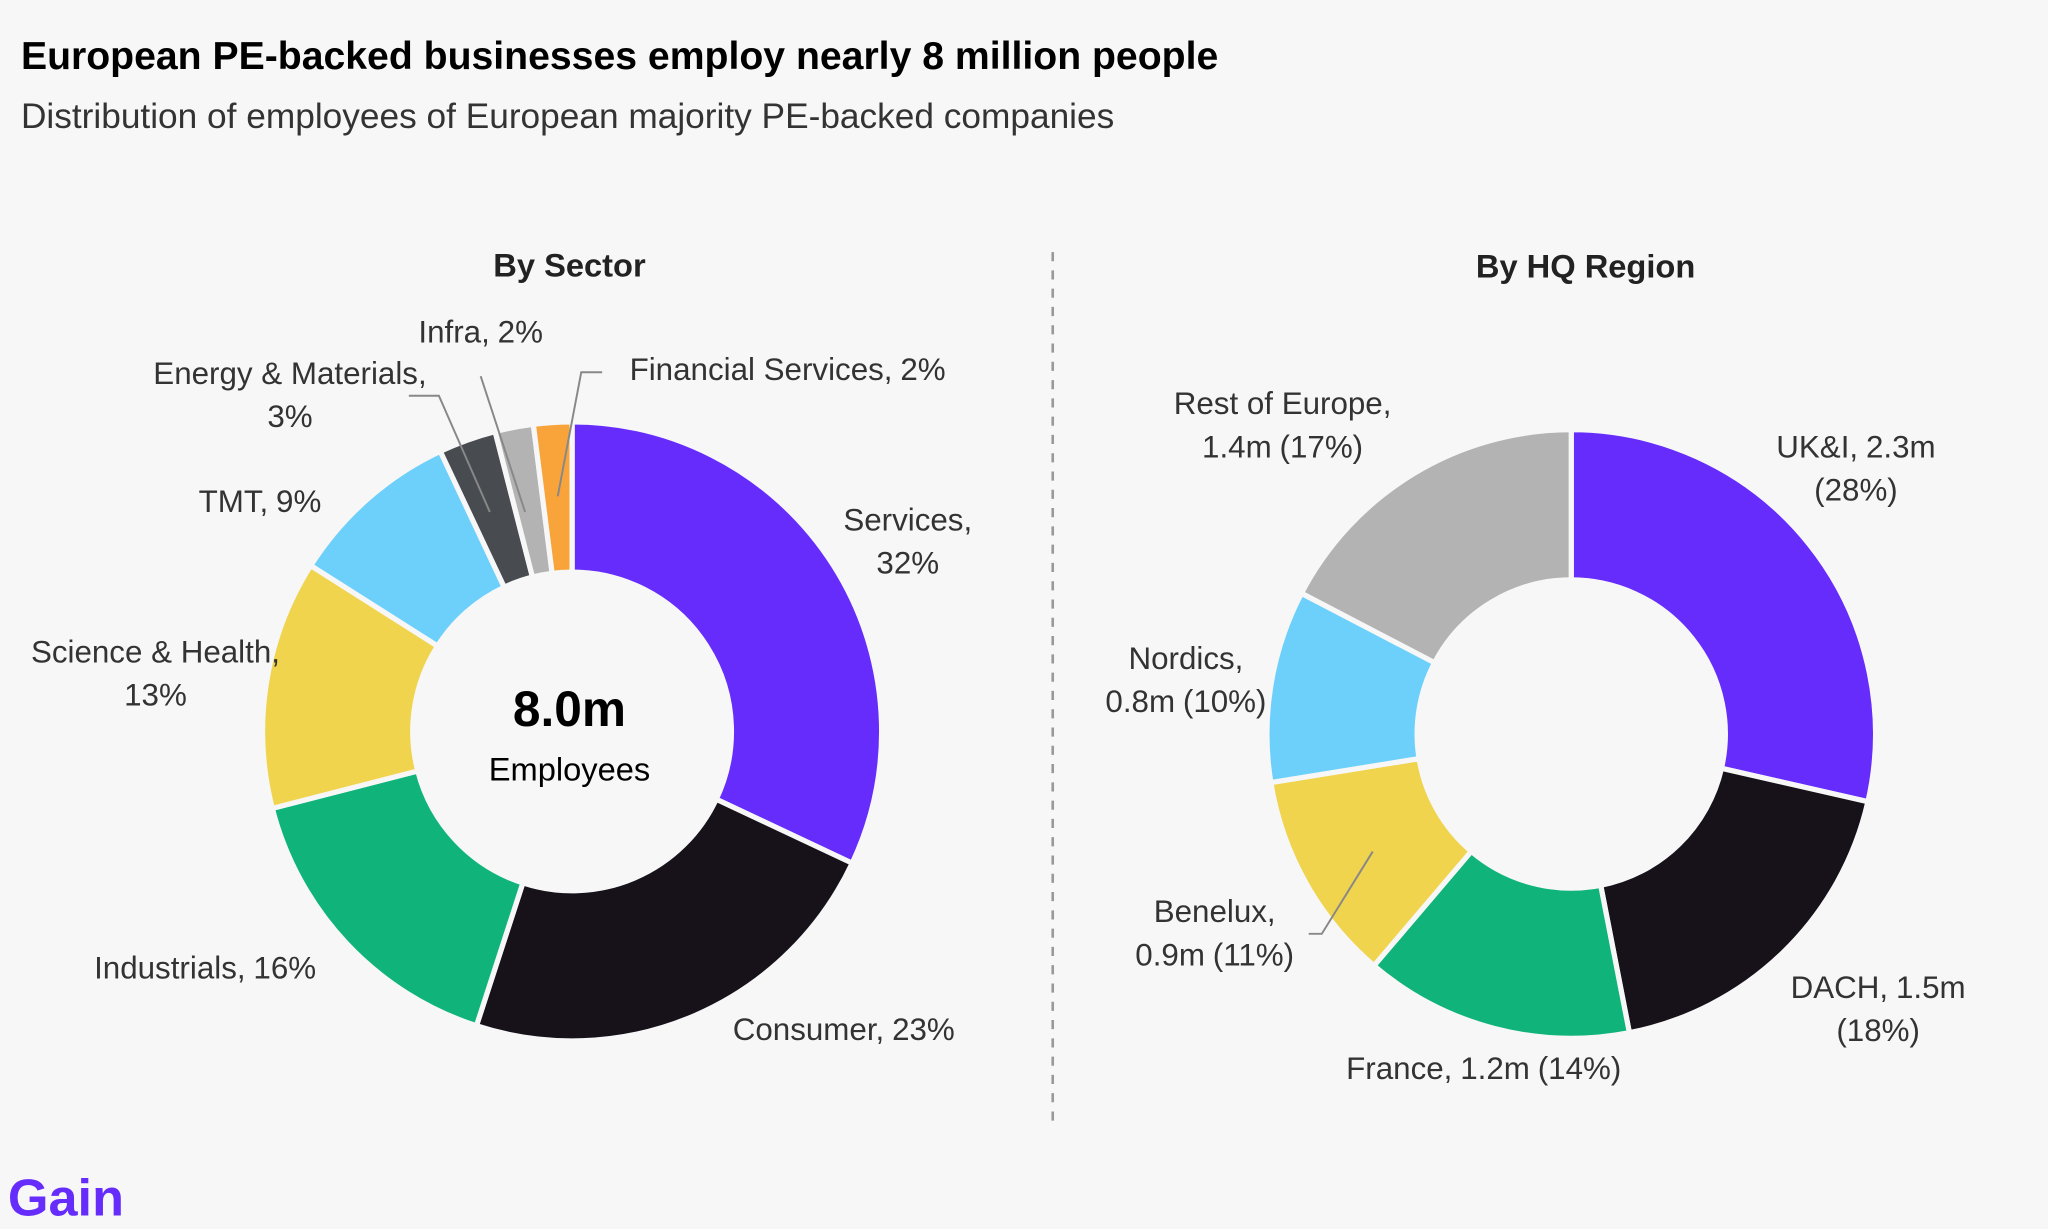 The width and height of the screenshot is (2048, 1229). I want to click on category-label: Financial Services,, so click(761, 370).